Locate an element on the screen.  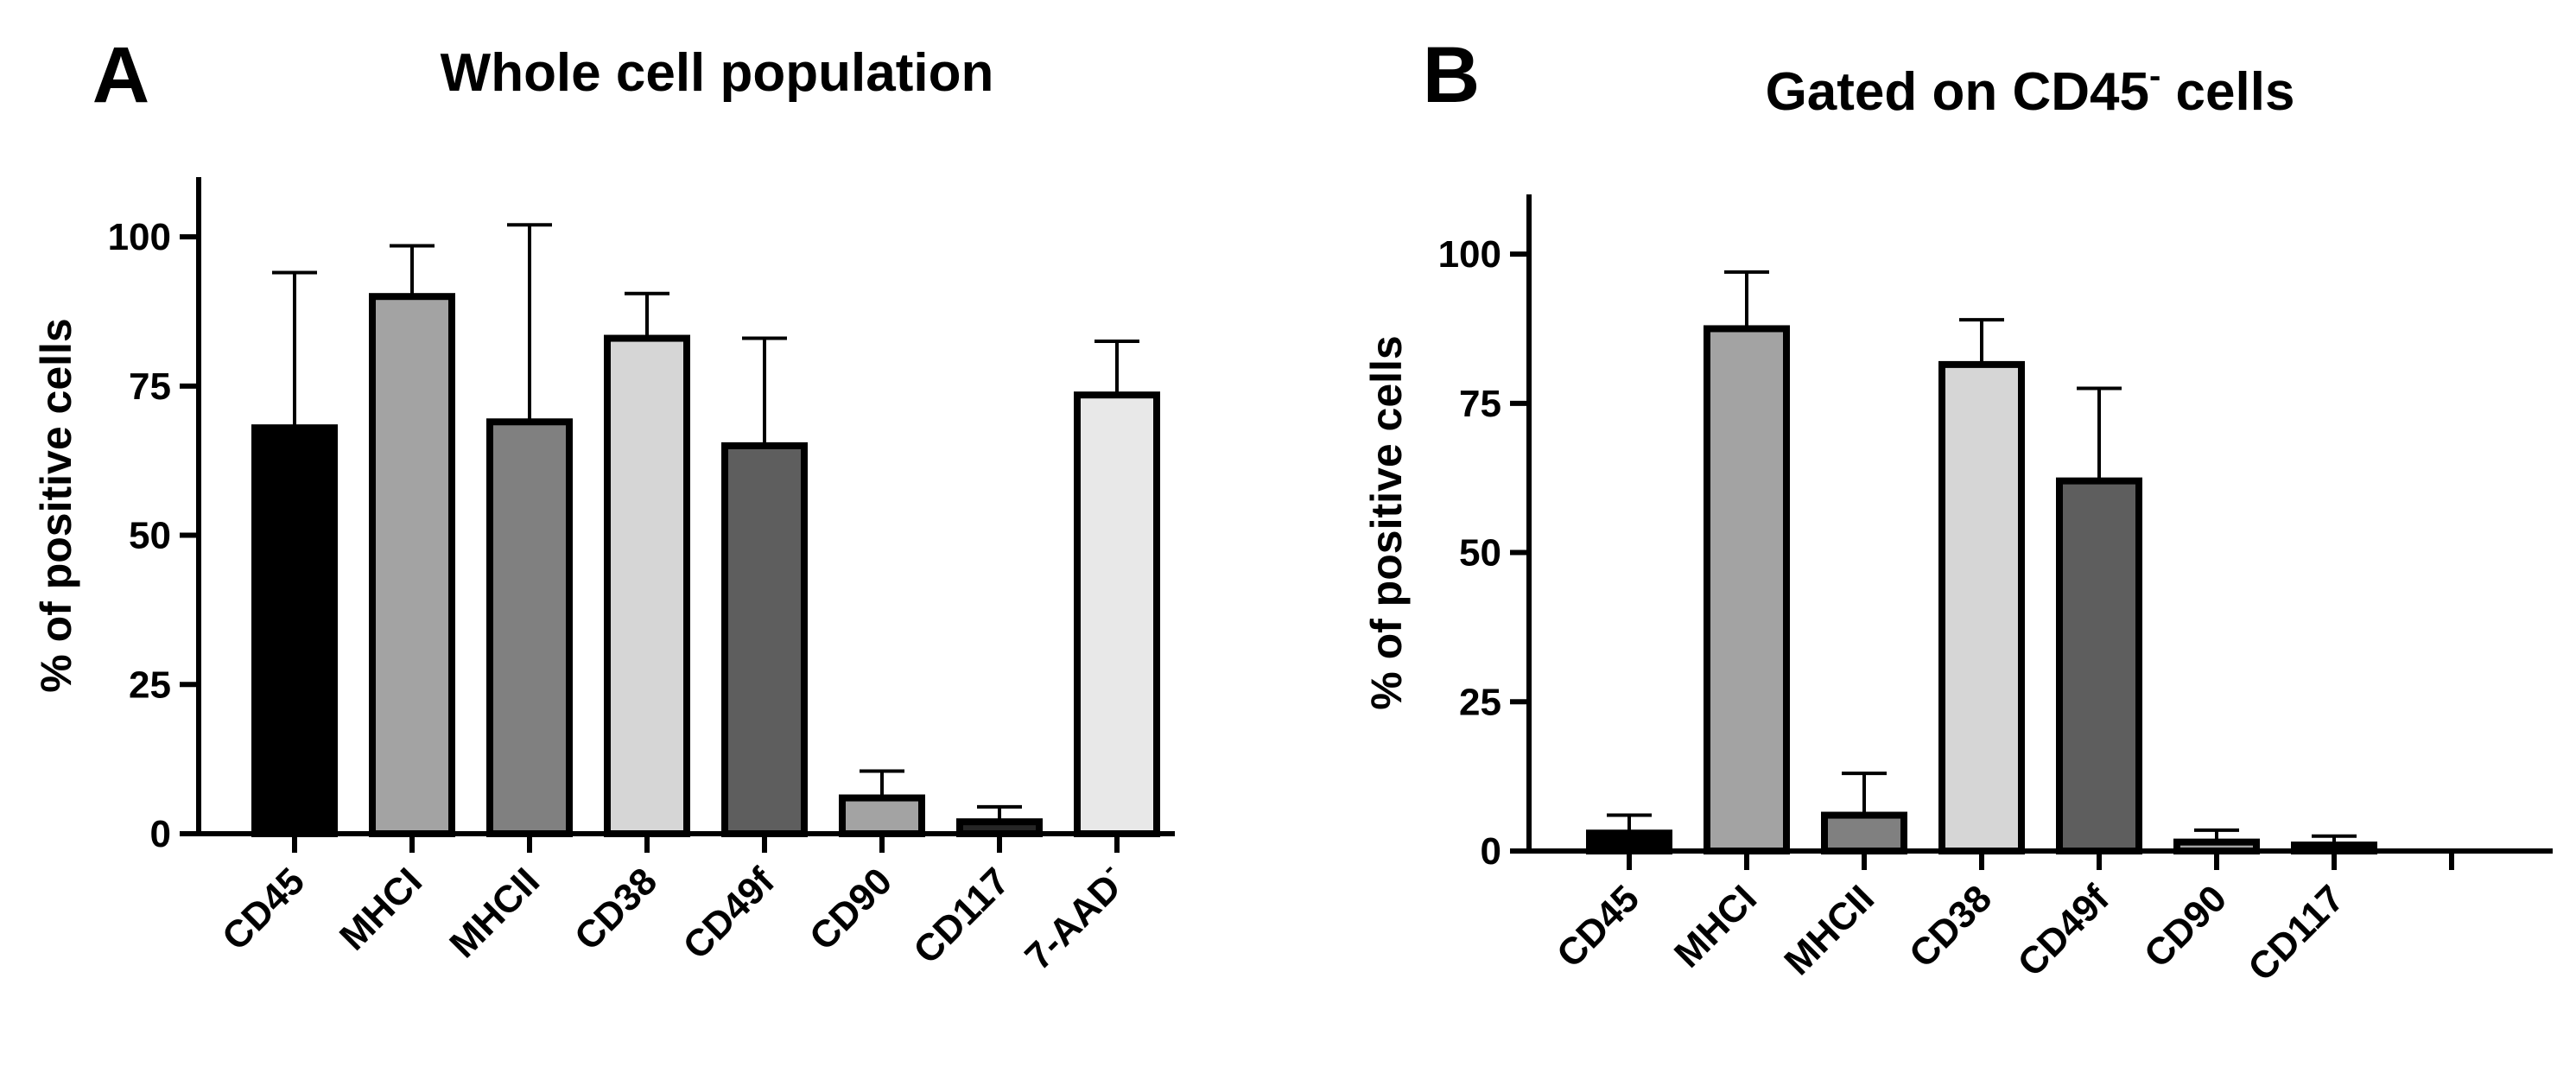
chart-title: Whole cell population is located at coordinates (717, 73).